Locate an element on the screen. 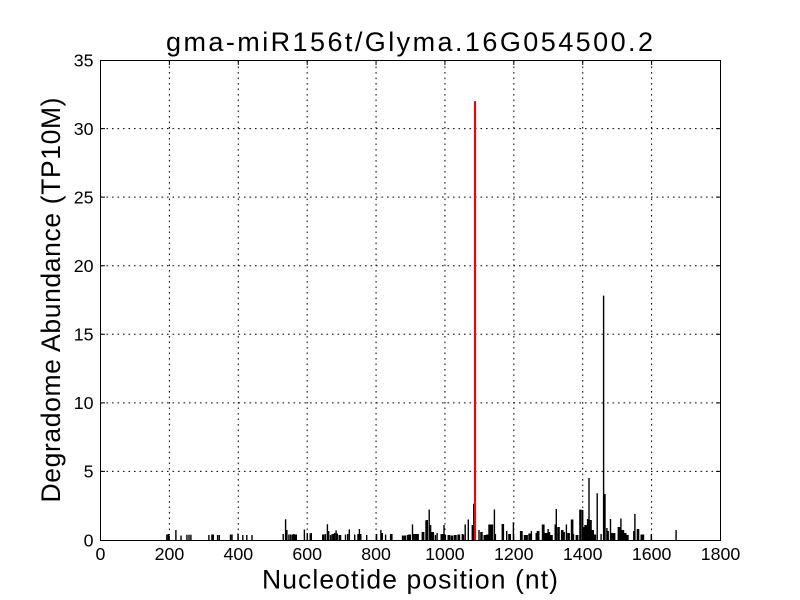 This screenshot has height=600, width=800. svg-text: gma-miR156t/Glyma.16G054500.2 is located at coordinates (409, 42).